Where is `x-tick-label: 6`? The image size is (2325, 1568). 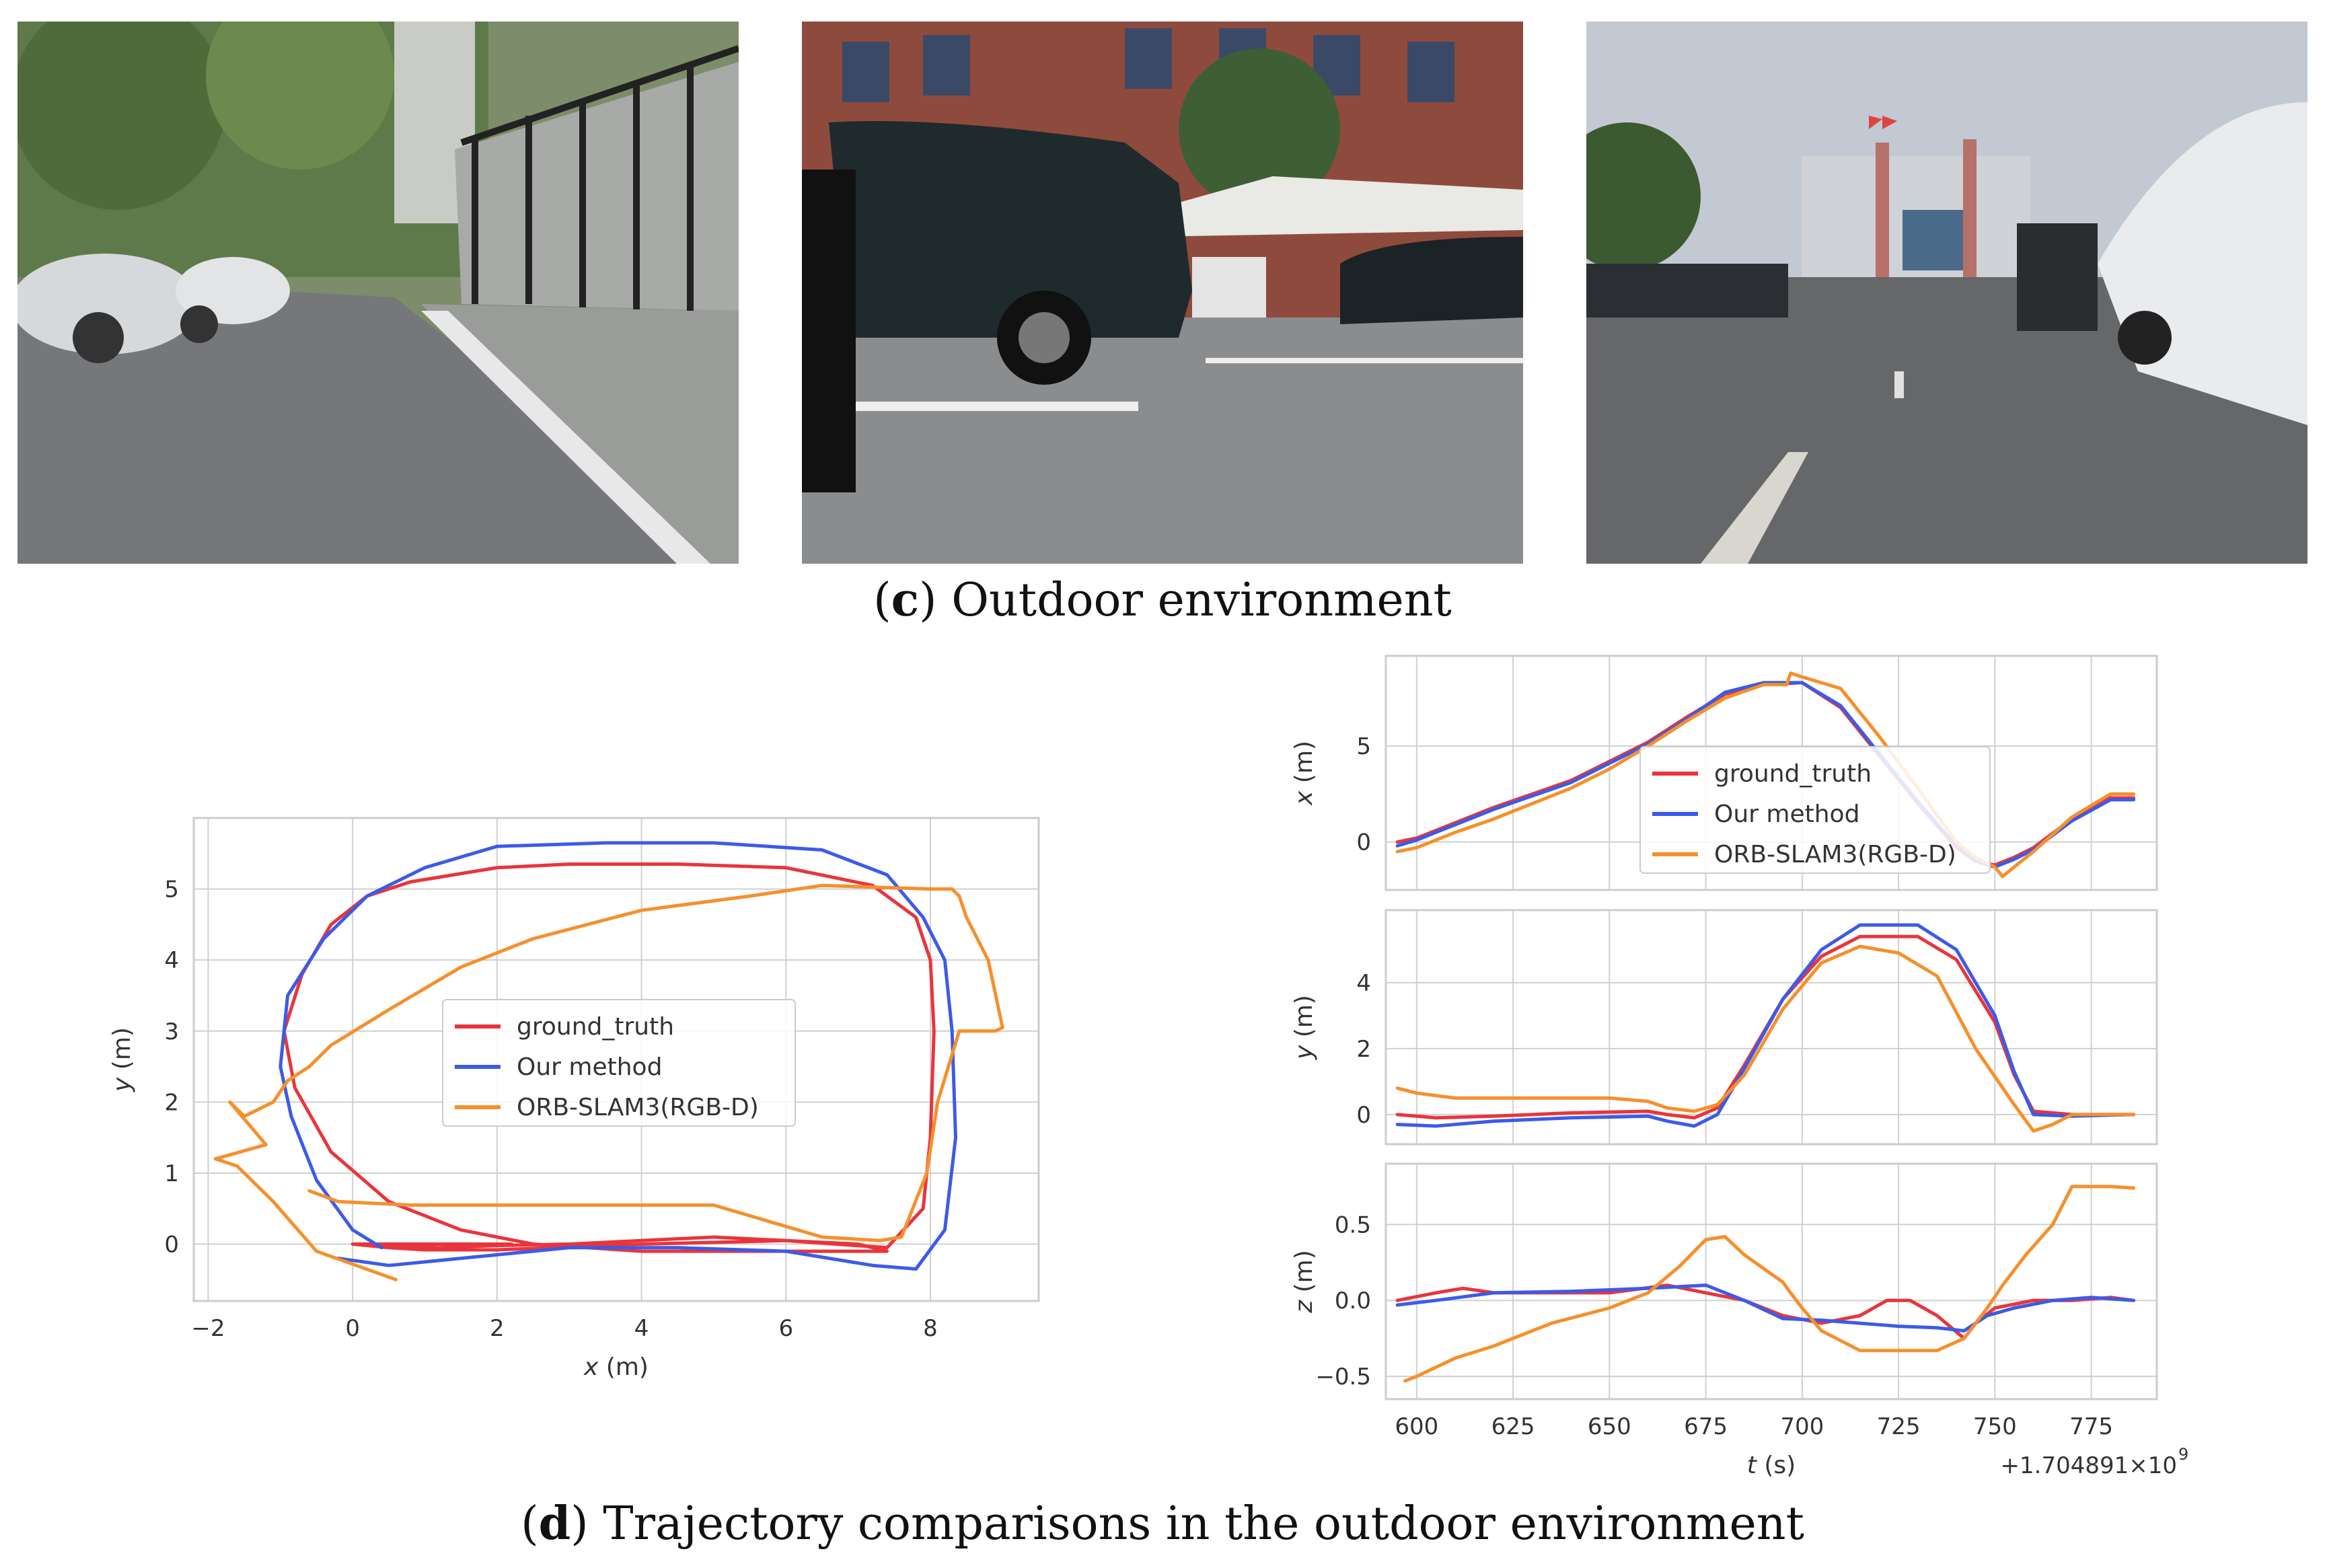 x-tick-label: 6 is located at coordinates (786, 1328).